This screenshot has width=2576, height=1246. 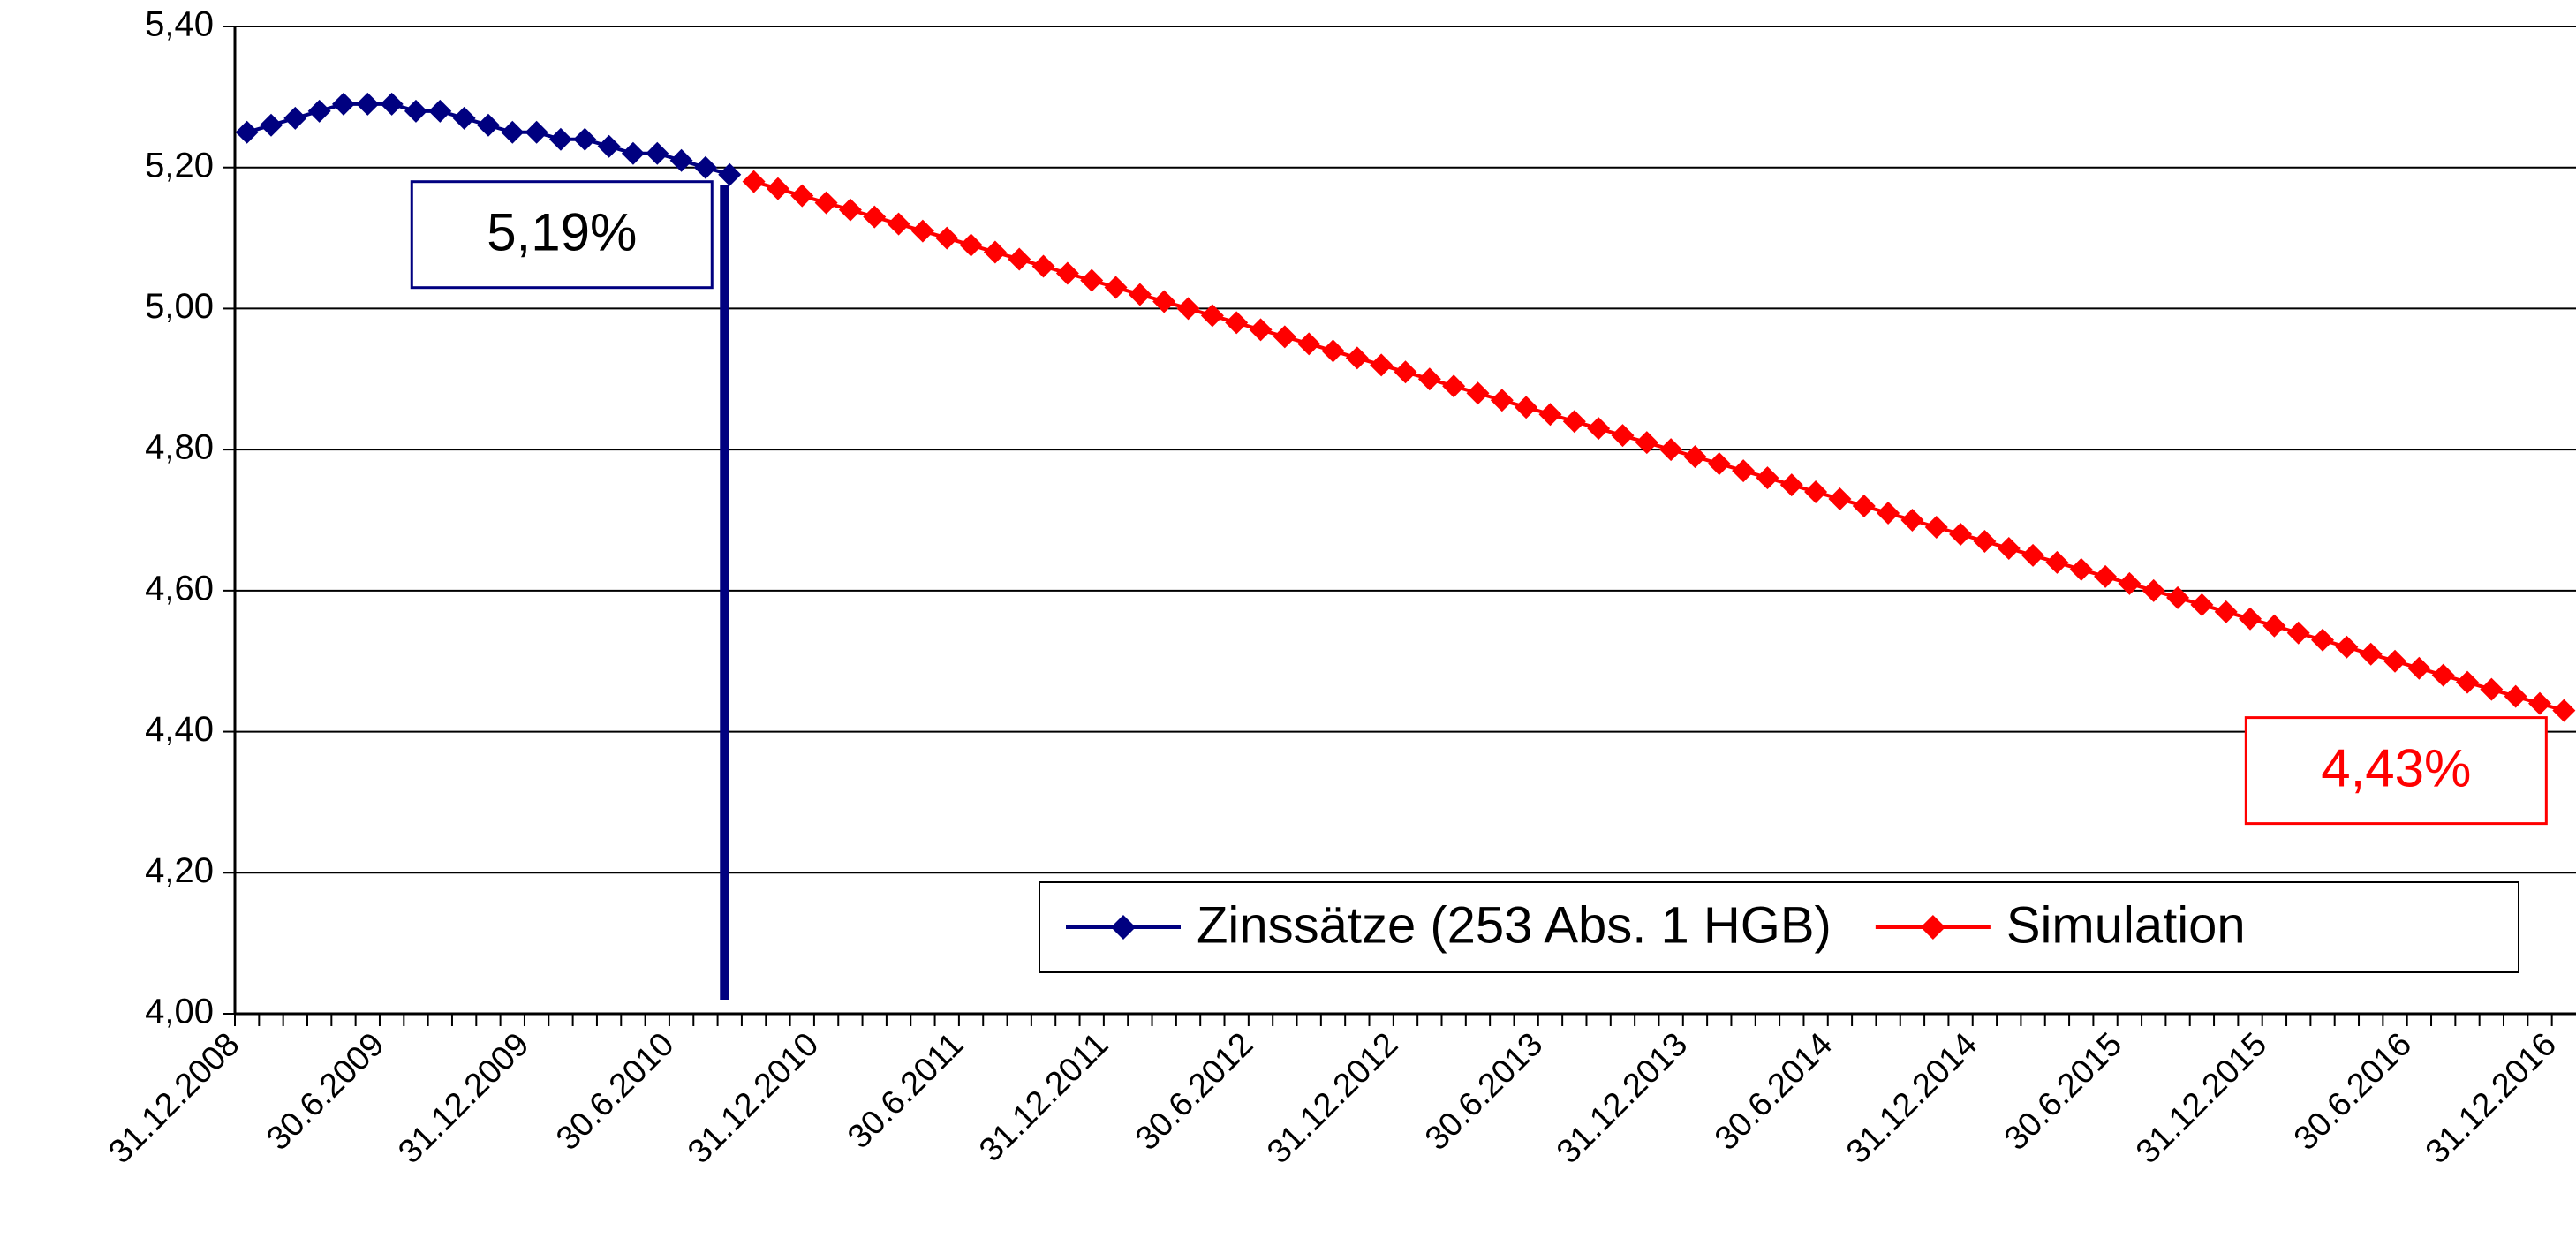 What do you see at coordinates (1194, 1092) in the screenshot?
I see `x-tick-label: 30.6.2012` at bounding box center [1194, 1092].